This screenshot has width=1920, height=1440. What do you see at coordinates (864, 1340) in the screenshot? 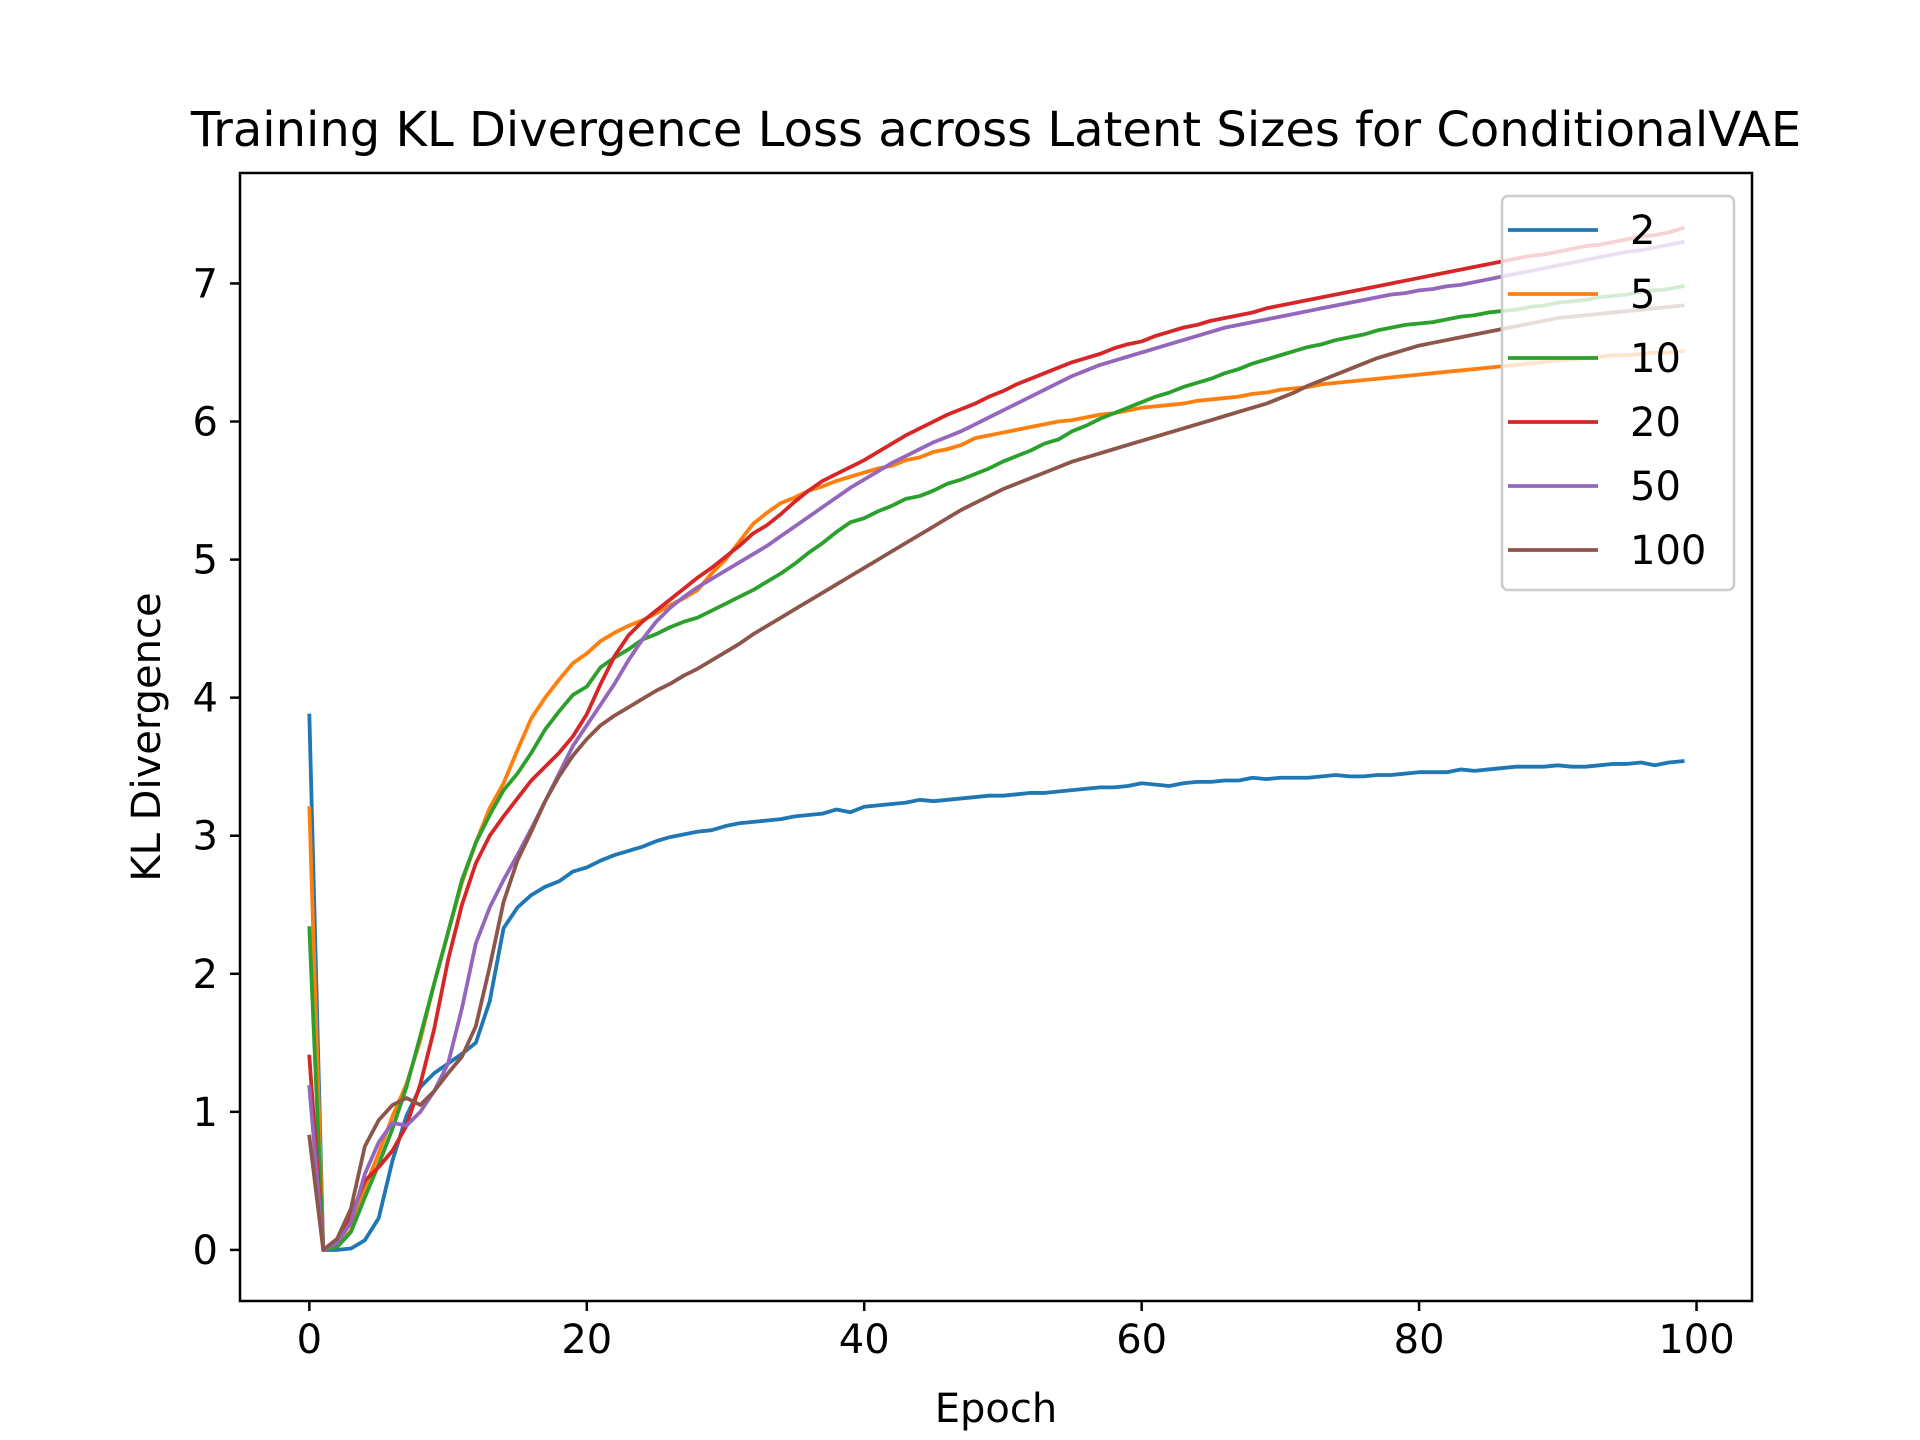
I see `x-tick-label: 40` at bounding box center [864, 1340].